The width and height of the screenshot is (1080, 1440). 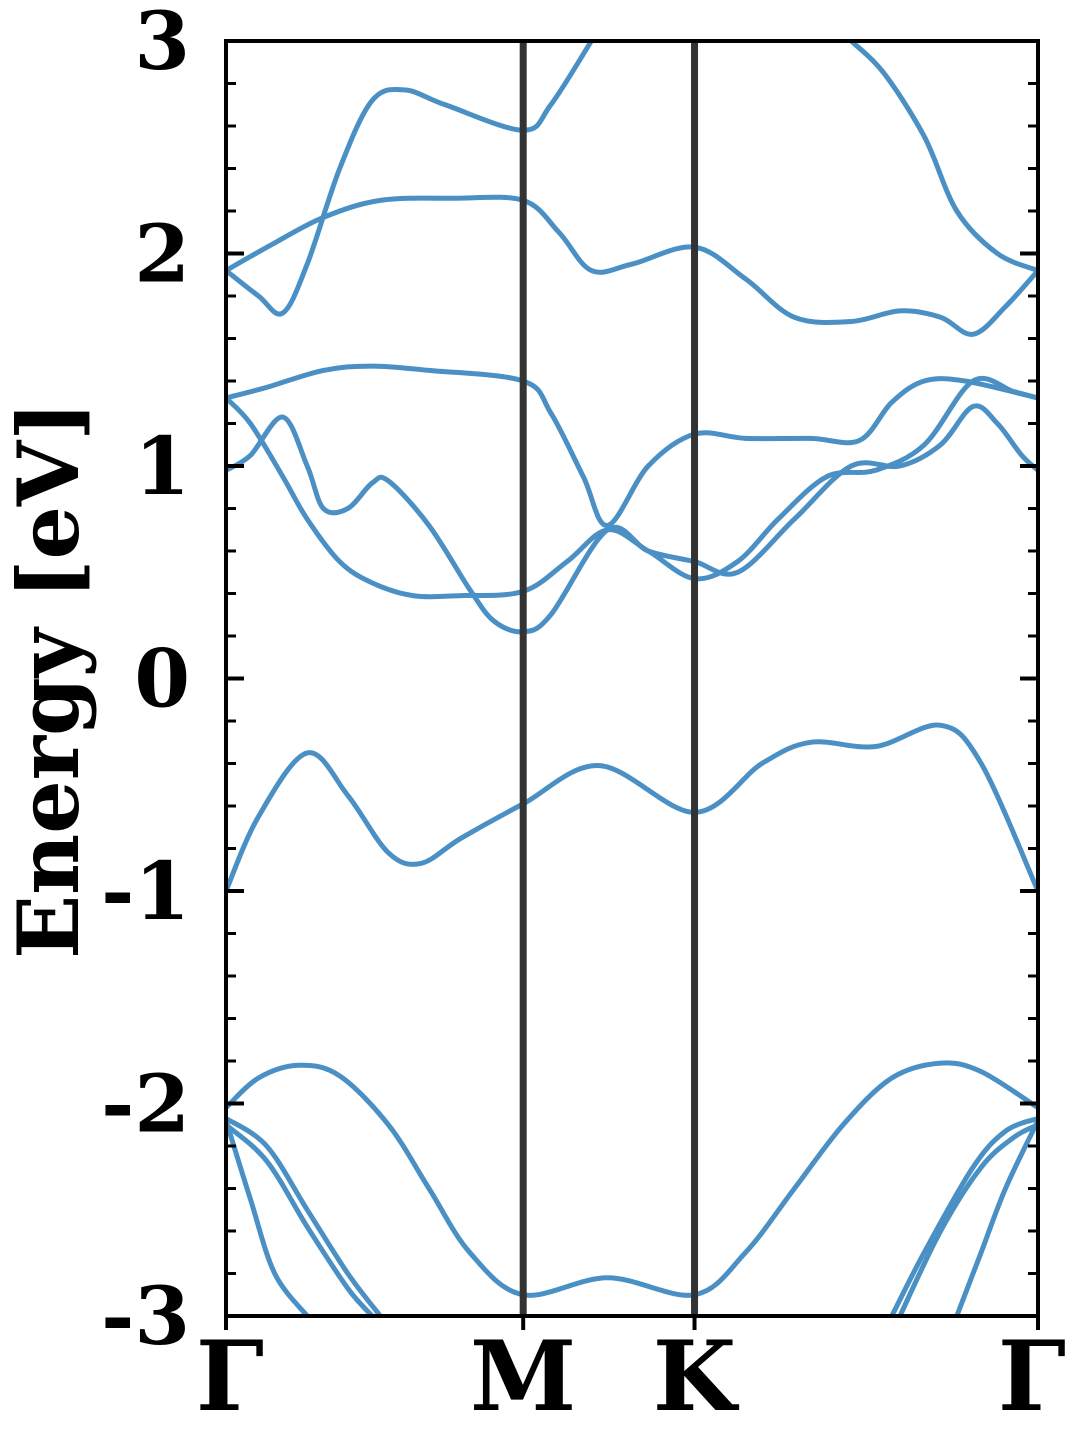 I want to click on x-tick-label-3: K, so click(x=696, y=1376).